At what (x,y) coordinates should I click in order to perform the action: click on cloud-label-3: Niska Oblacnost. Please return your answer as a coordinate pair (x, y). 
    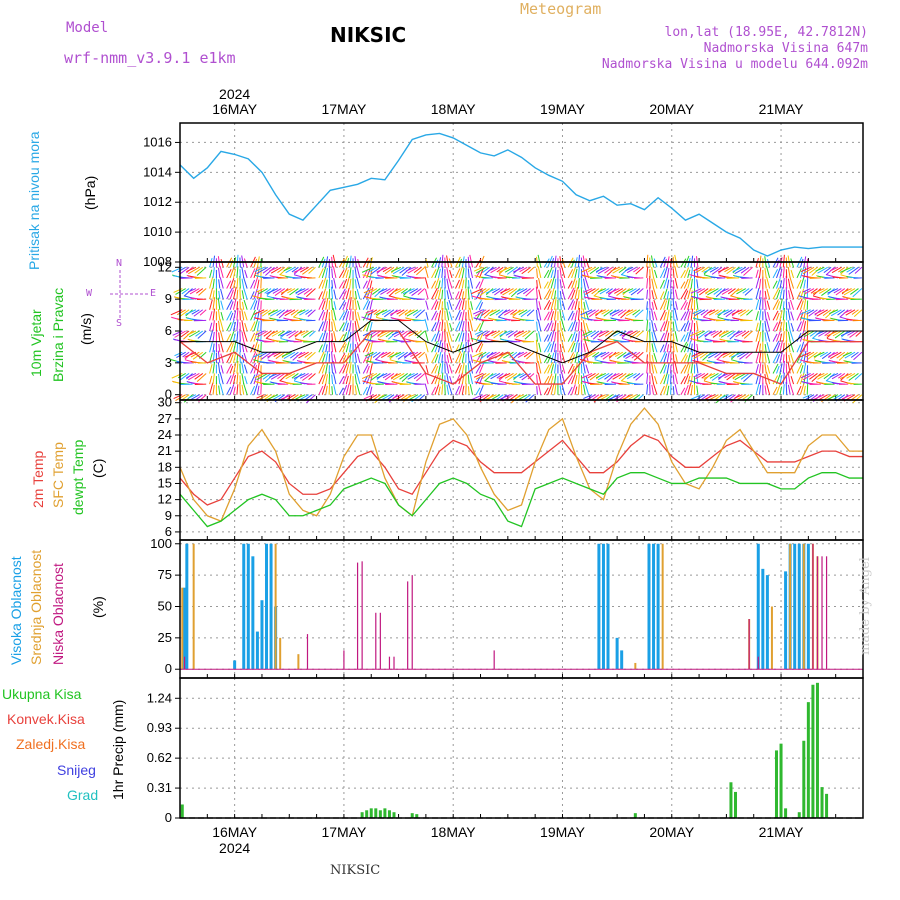
    Looking at the image, I should click on (58, 614).